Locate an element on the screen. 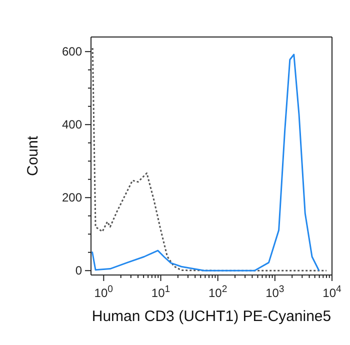 Image resolution: width=350 pixels, height=345 pixels. y-axis-title: Count is located at coordinates (33, 155).